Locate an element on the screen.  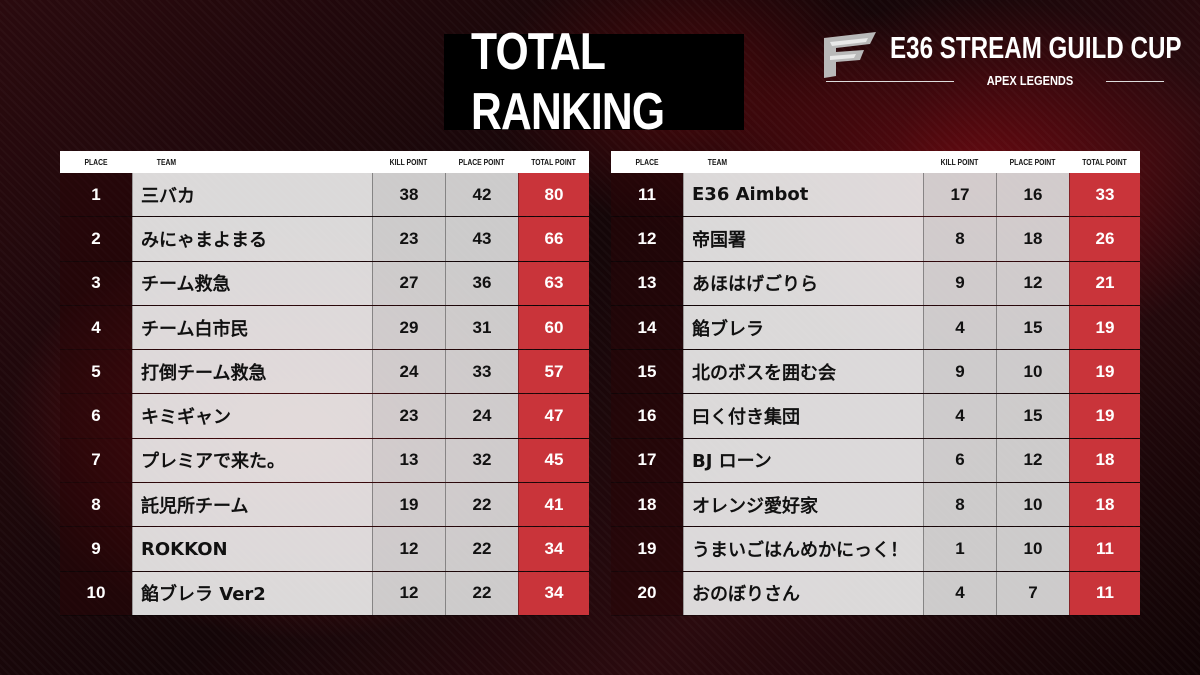
event-title: E36 STREAM GUILD CUP is located at coordinates (1036, 47).